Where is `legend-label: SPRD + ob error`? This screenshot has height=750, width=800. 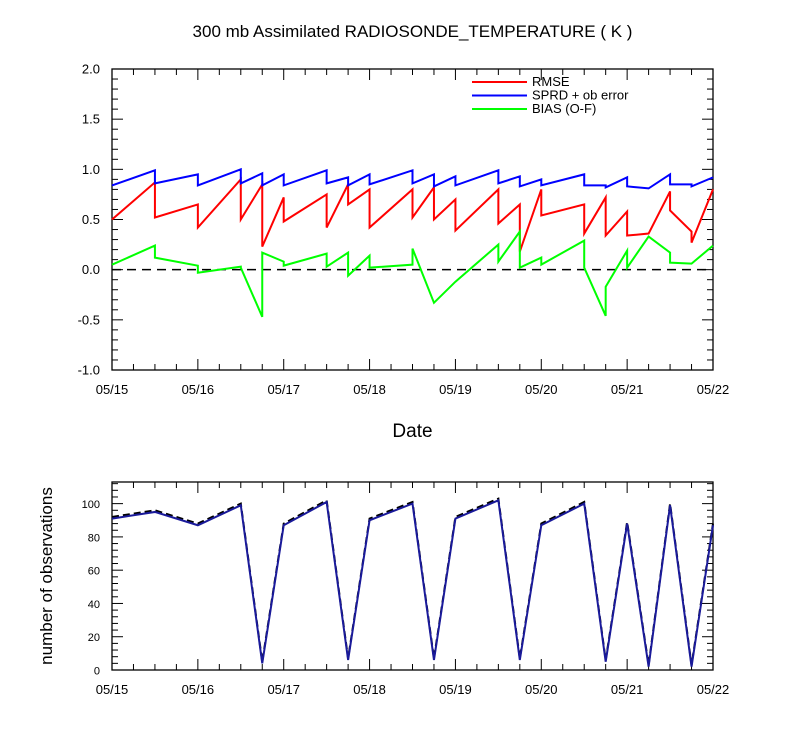 legend-label: SPRD + ob error is located at coordinates (580, 95).